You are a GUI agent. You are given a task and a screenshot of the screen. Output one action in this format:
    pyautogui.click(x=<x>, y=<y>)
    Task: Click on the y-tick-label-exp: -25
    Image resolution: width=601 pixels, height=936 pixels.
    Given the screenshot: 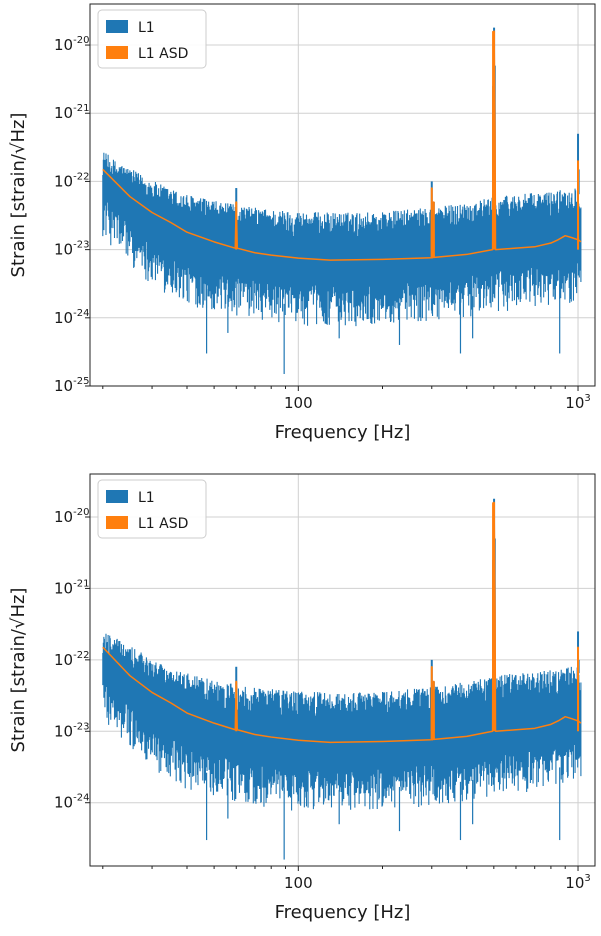 What is the action you would take?
    pyautogui.click(x=81, y=381)
    